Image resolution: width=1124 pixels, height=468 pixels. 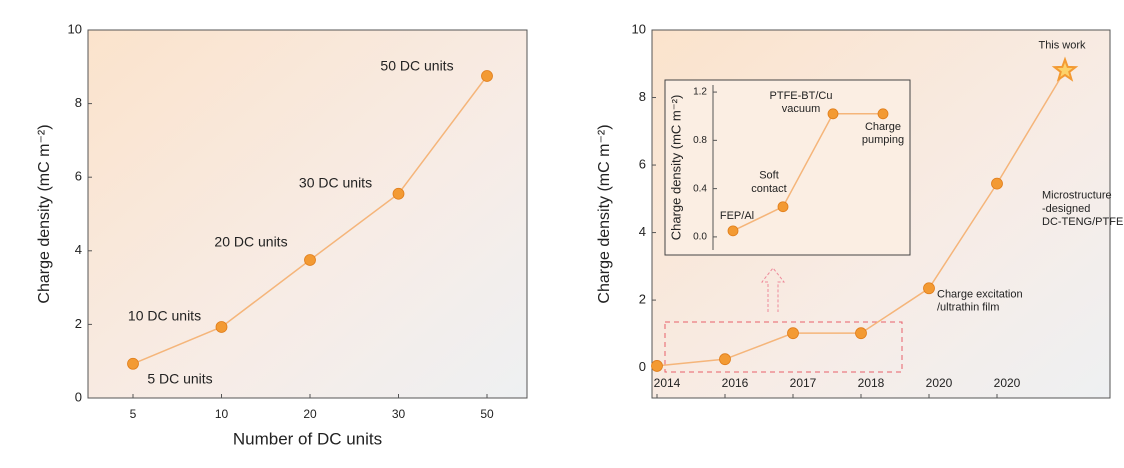 What do you see at coordinates (801, 102) in the screenshot?
I see `point-label: PTFE-BT/Cu vacuum` at bounding box center [801, 102].